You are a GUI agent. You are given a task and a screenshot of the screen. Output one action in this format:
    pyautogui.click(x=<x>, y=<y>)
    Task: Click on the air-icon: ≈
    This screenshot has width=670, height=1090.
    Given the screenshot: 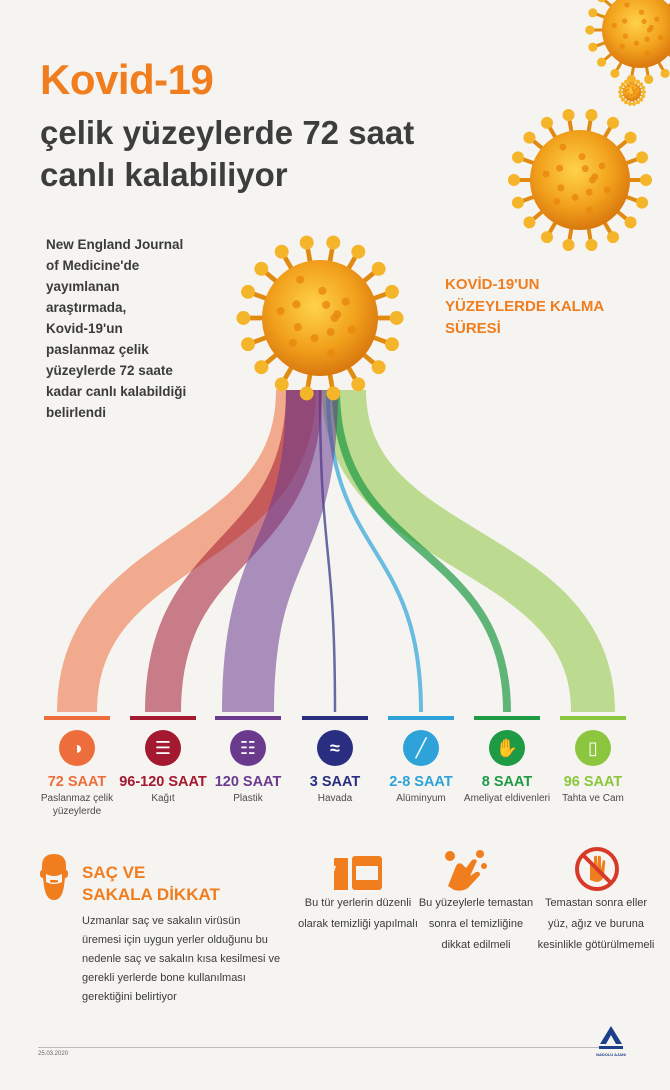 What is the action you would take?
    pyautogui.click(x=335, y=748)
    